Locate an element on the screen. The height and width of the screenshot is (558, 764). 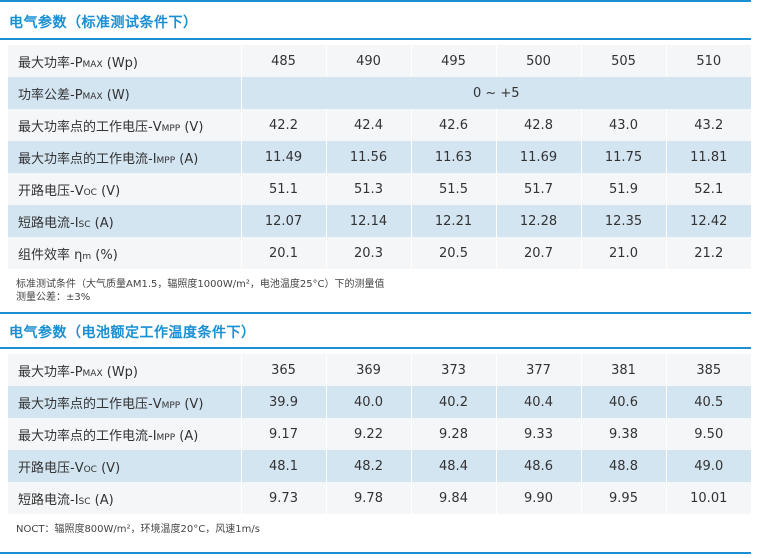
row-value: 20.3 is located at coordinates (369, 253).